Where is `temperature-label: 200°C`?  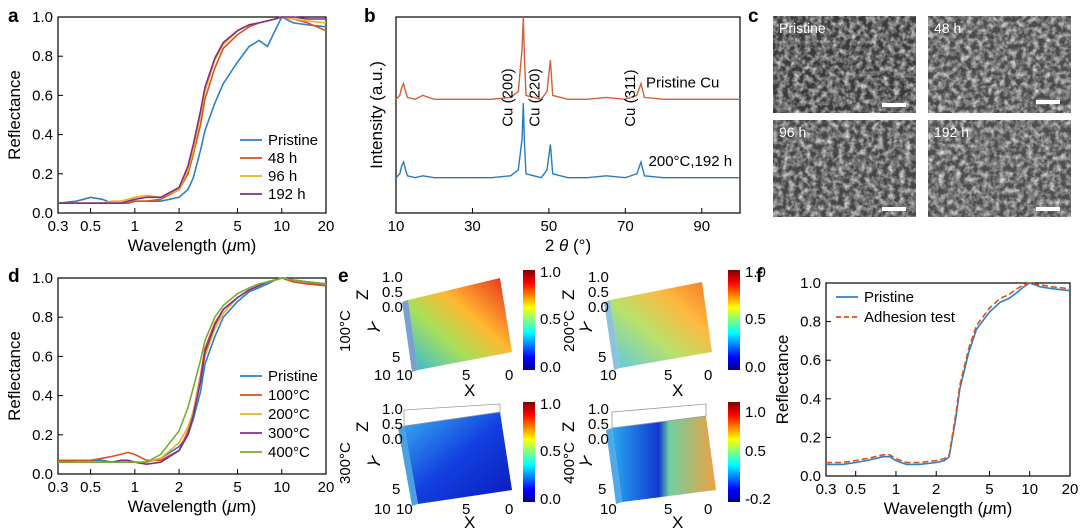 temperature-label: 200°C is located at coordinates (569, 331).